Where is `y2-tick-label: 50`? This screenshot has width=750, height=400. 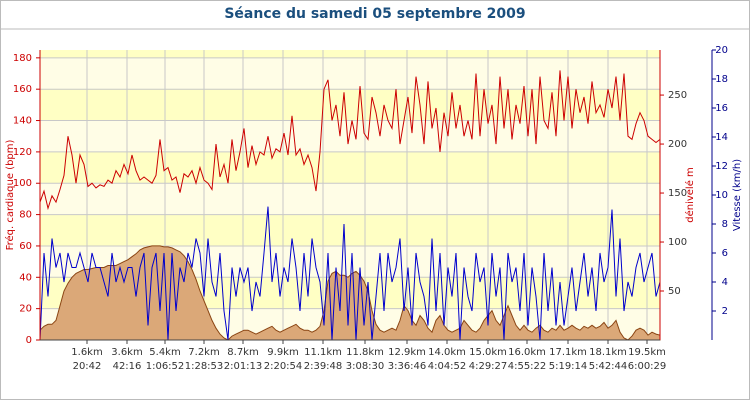 y2-tick-label: 50 is located at coordinates (674, 291).